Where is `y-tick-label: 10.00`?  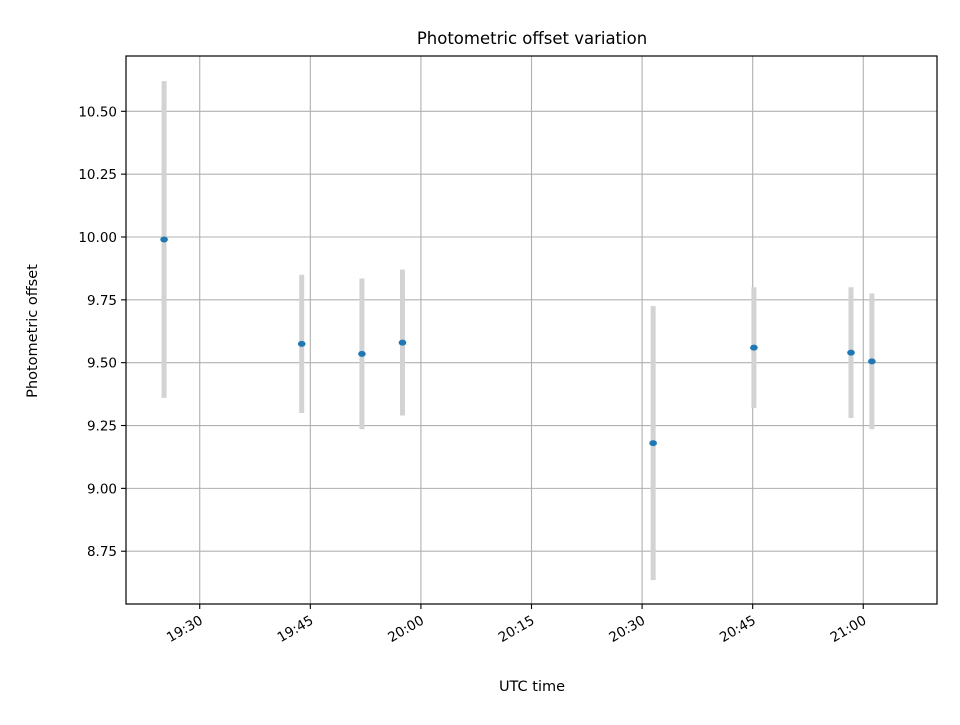 y-tick-label: 10.00 is located at coordinates (97, 238).